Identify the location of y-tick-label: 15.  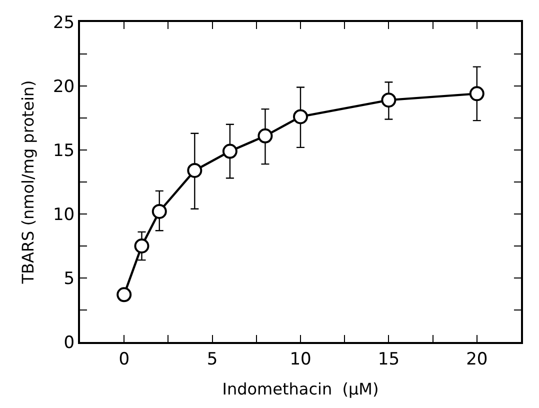
(63, 150).